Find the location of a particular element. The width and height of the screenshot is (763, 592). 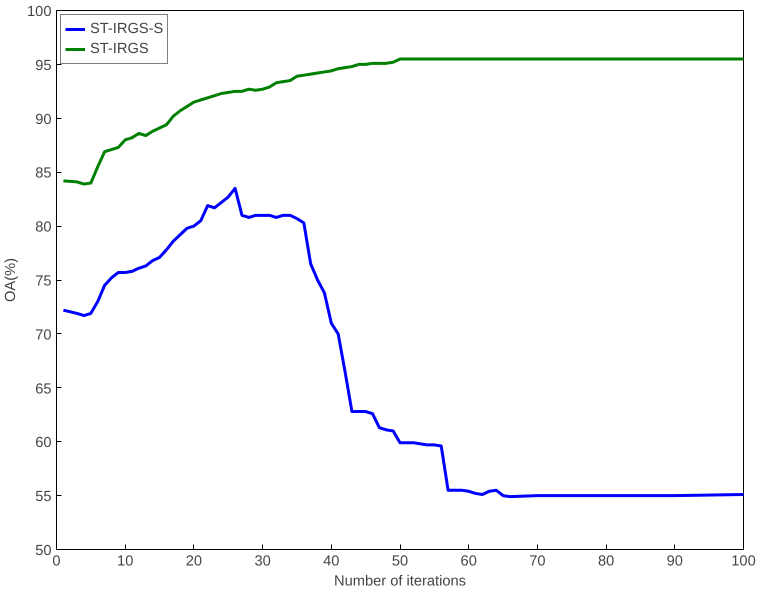

x-tick-label: 70 is located at coordinates (537, 562).